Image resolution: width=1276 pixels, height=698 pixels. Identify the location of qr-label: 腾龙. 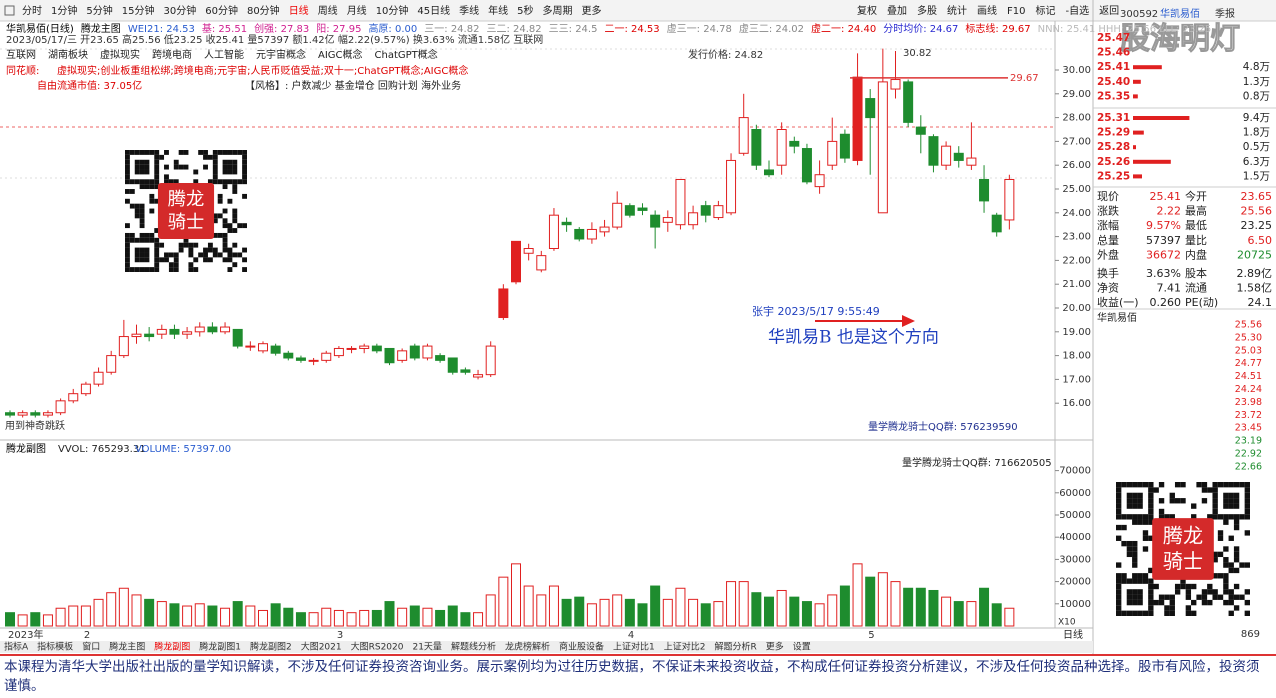
(186, 199).